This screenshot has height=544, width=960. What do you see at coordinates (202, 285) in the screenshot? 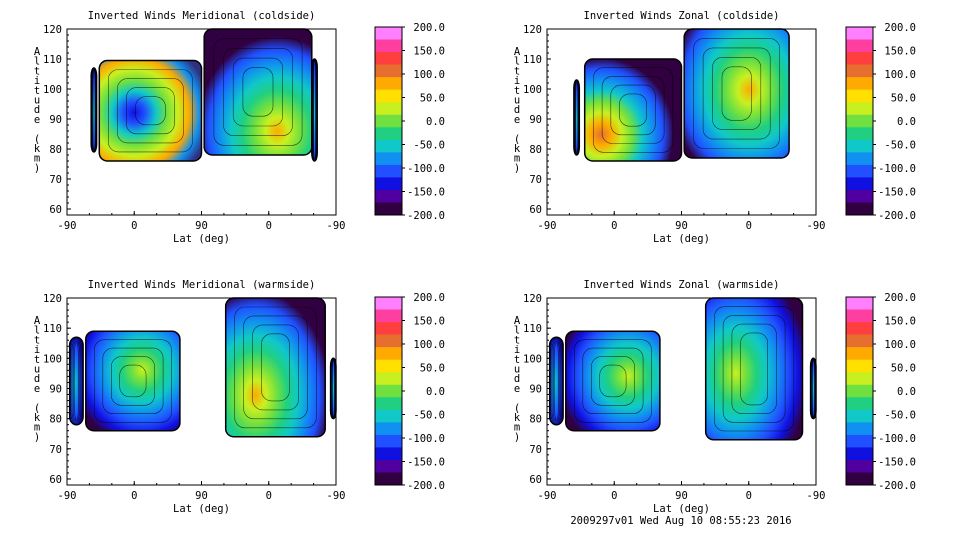
I see `chart-title: Inverted Winds Meridional (warmside)` at bounding box center [202, 285].